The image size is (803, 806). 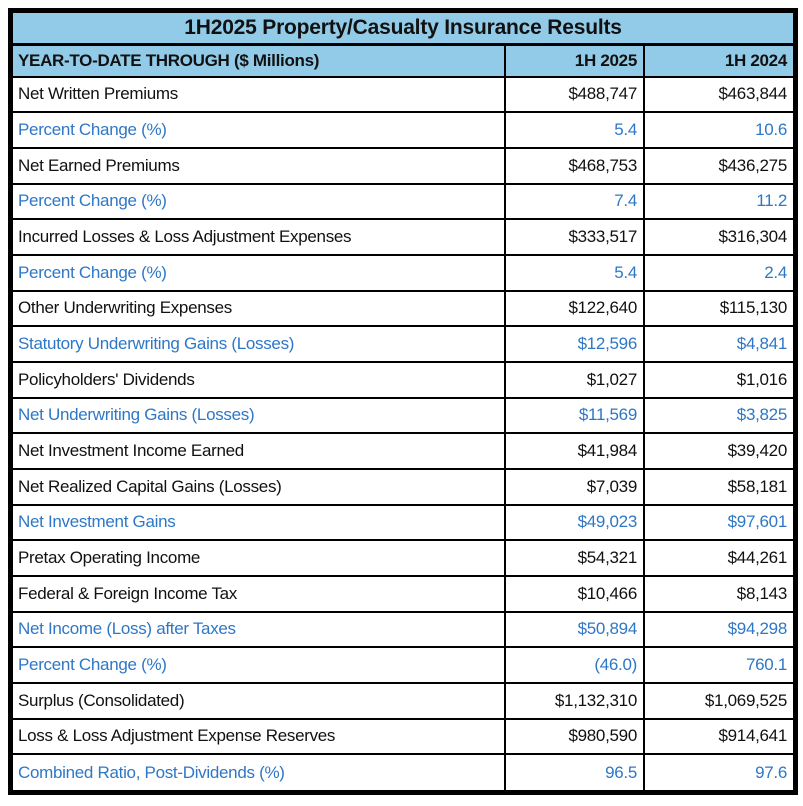 I want to click on value-1h2025: $333,517, so click(x=574, y=237).